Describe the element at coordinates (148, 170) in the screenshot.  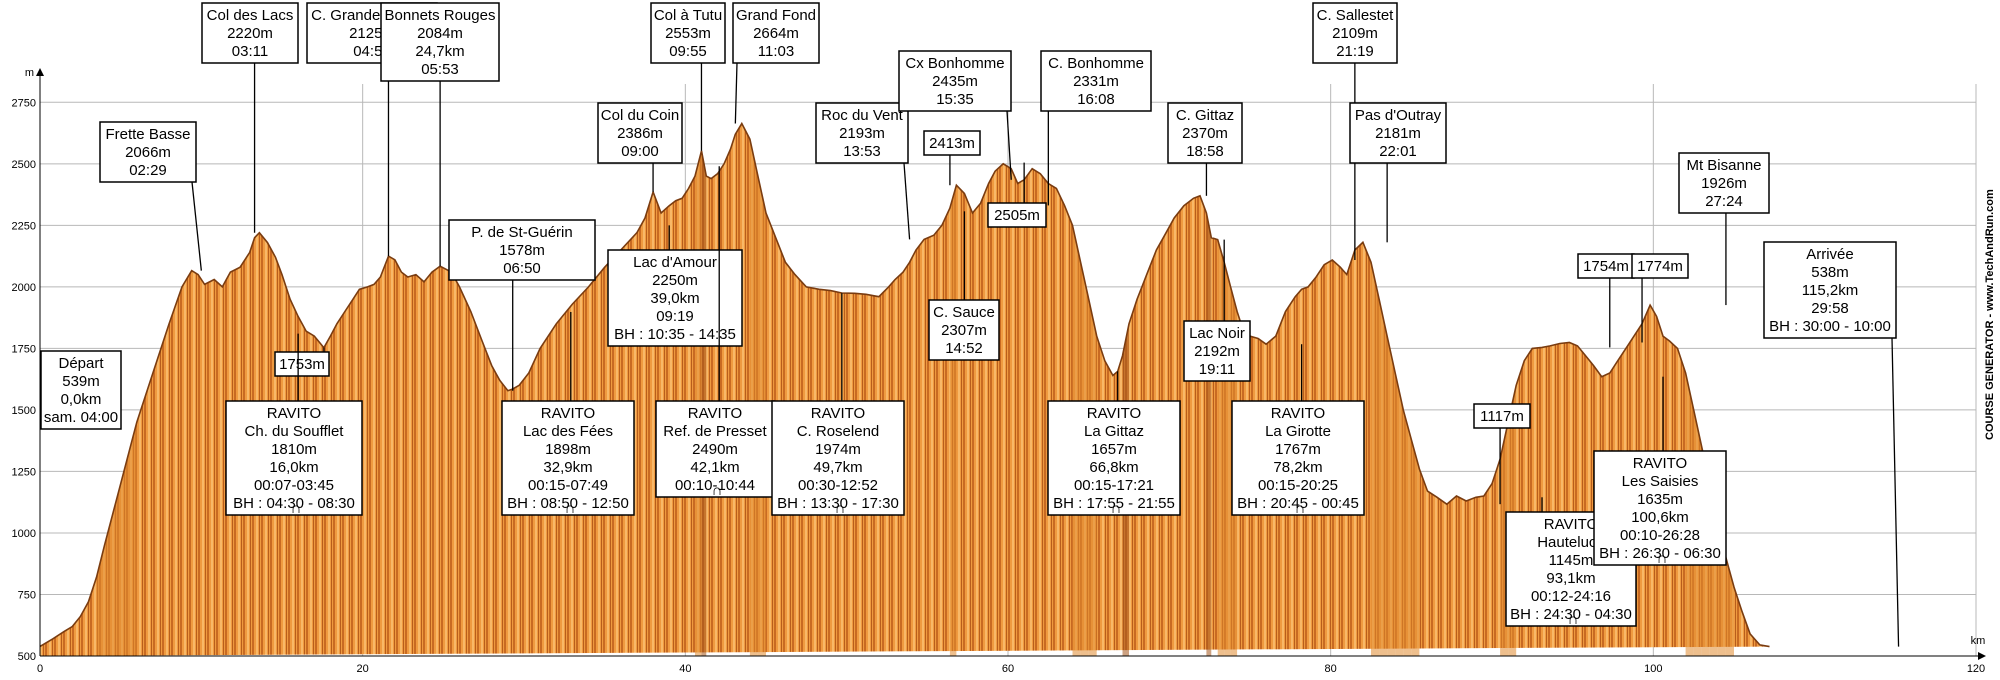
I see `marker-label-line: 02:29` at that location.